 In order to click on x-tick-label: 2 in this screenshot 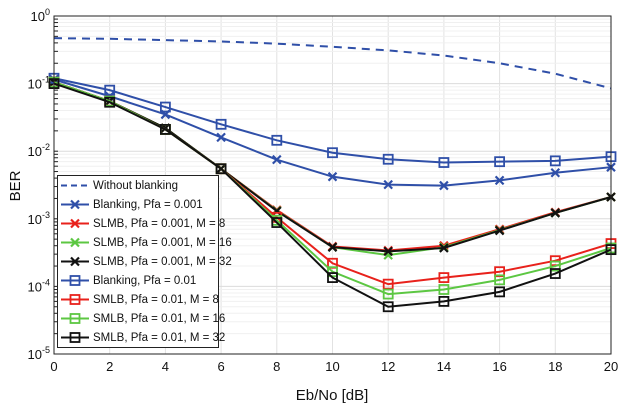, I will do `click(109, 366)`.